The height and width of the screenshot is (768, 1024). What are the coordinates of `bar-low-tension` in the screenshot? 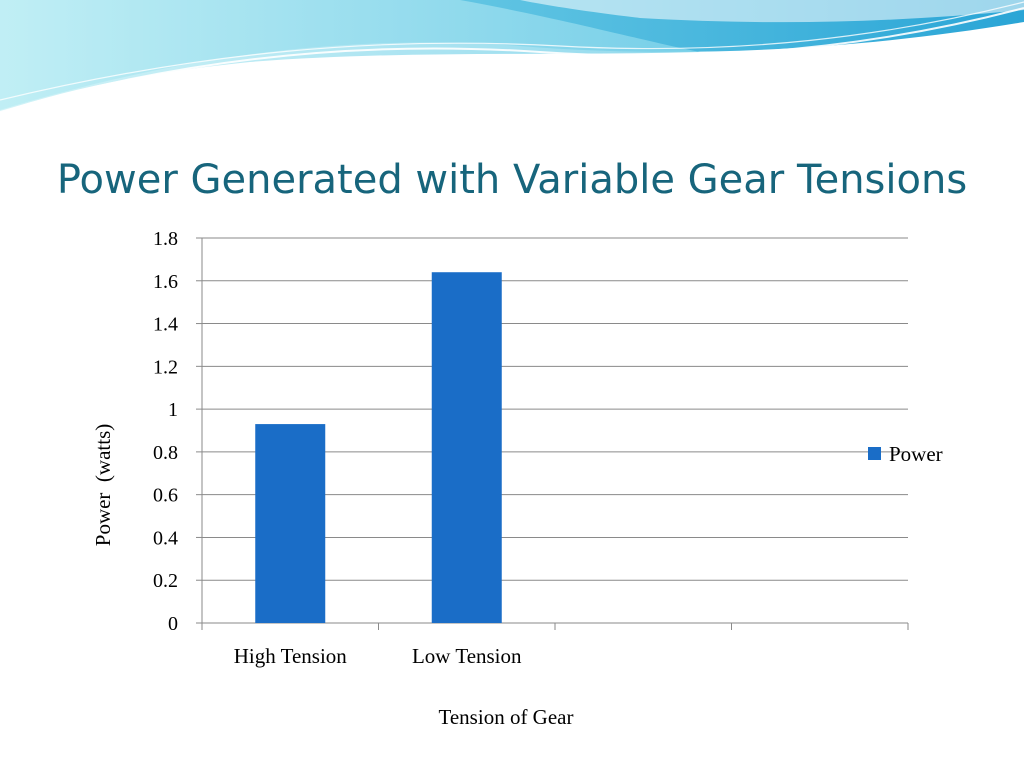 It's located at (466, 447).